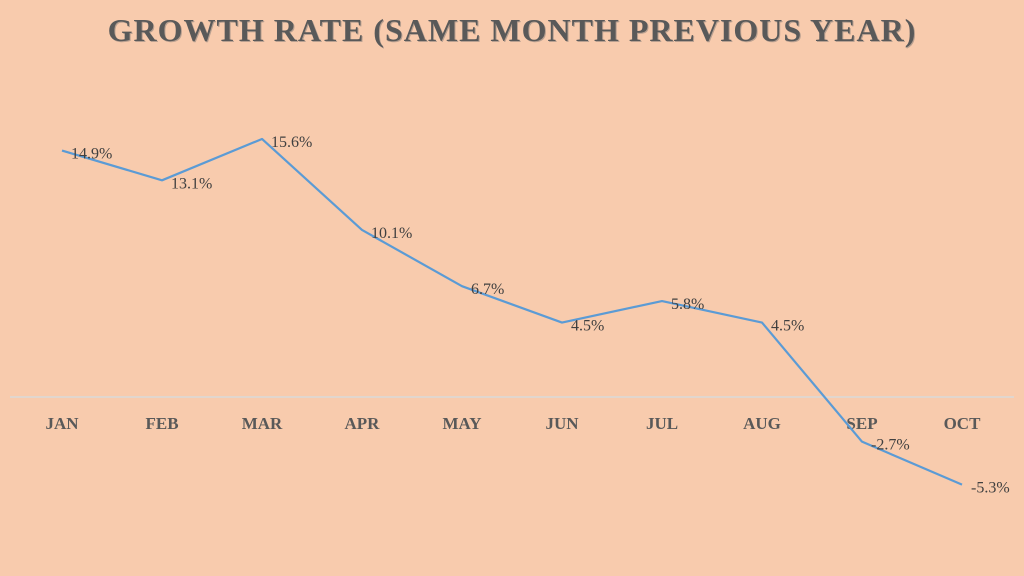 The width and height of the screenshot is (1024, 576). Describe the element at coordinates (861, 423) in the screenshot. I see `x-tick-label: SEP` at that location.